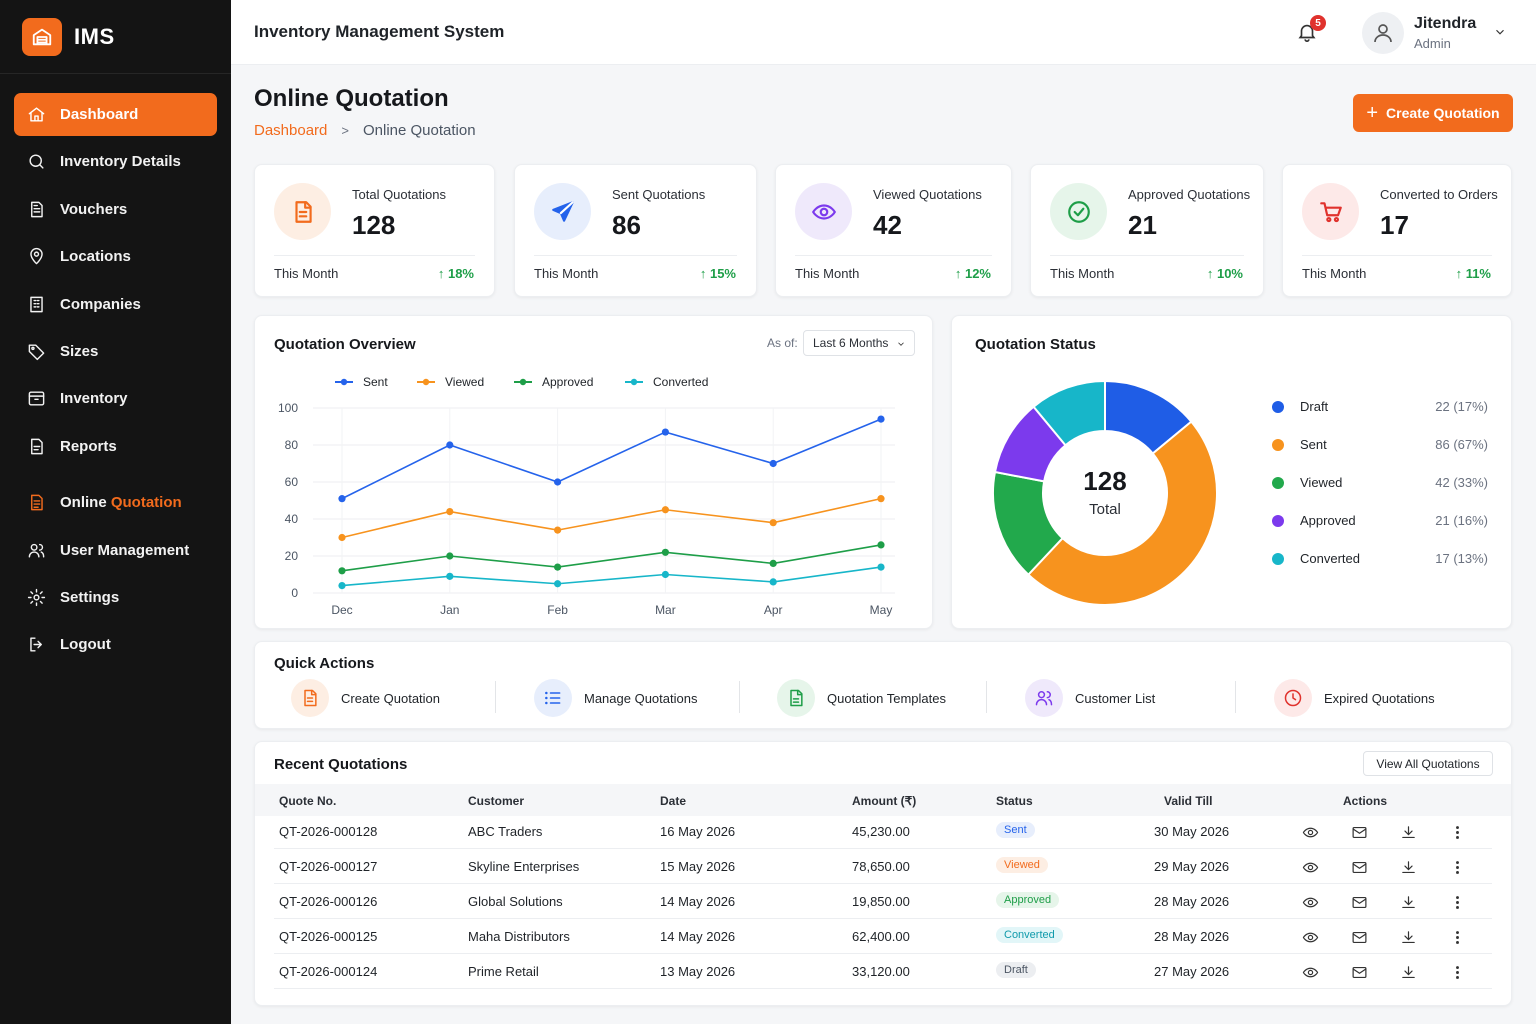  What do you see at coordinates (115, 550) in the screenshot?
I see `sidebar-item-user-management: User Management` at bounding box center [115, 550].